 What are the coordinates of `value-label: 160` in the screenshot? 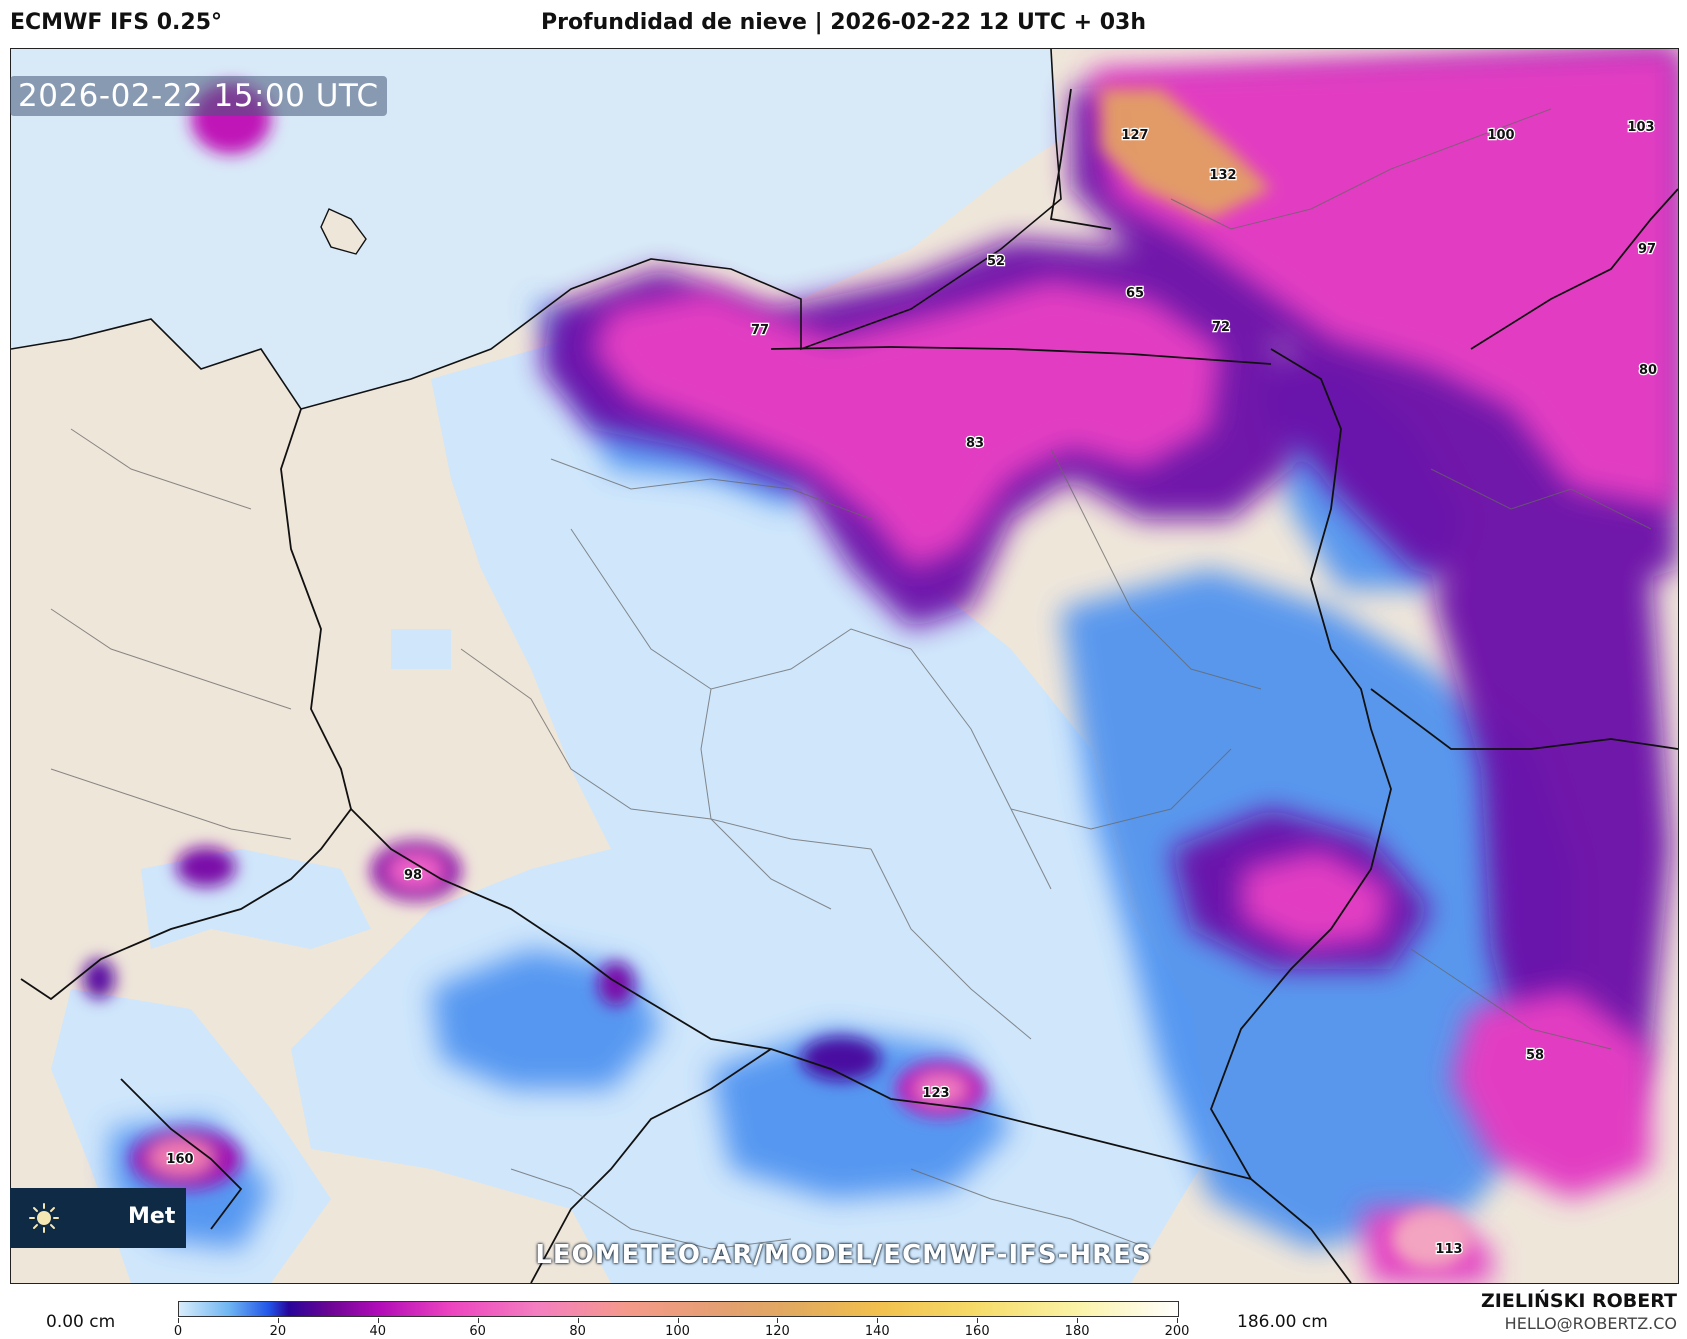 It's located at (179, 1159).